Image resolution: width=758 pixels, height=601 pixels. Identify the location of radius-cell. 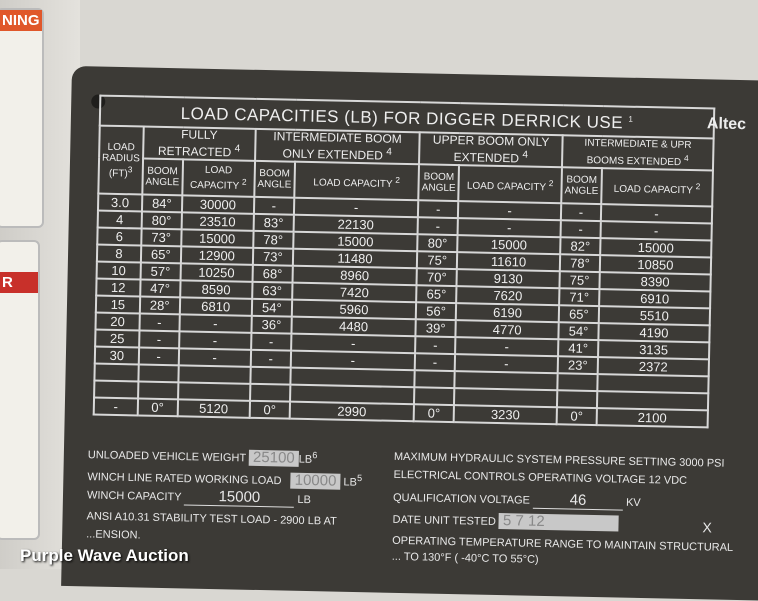
(116, 389).